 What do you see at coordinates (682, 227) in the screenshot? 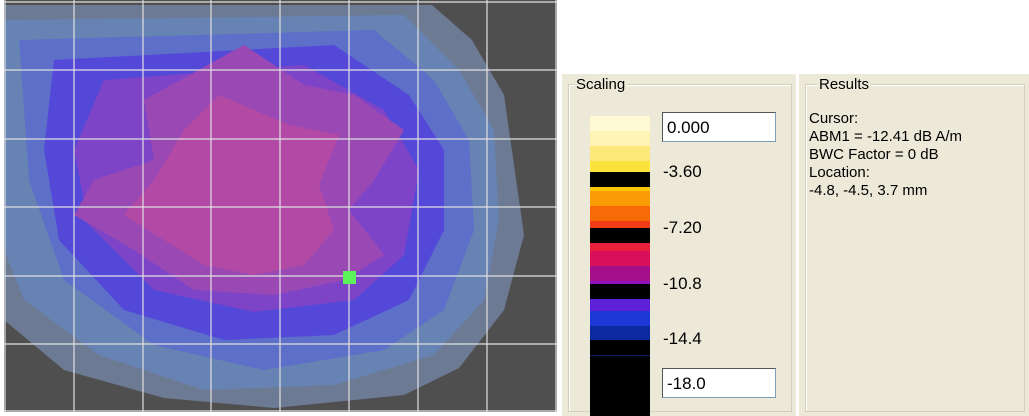
I see `scale-tick-label: -7.20` at bounding box center [682, 227].